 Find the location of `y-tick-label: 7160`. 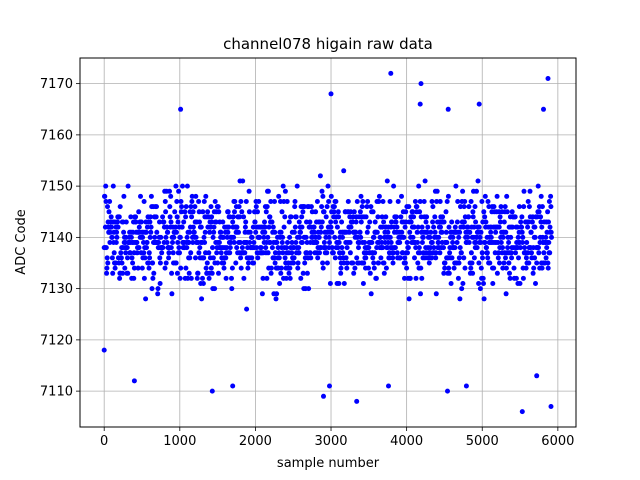

y-tick-label: 7160 is located at coordinates (56, 135).